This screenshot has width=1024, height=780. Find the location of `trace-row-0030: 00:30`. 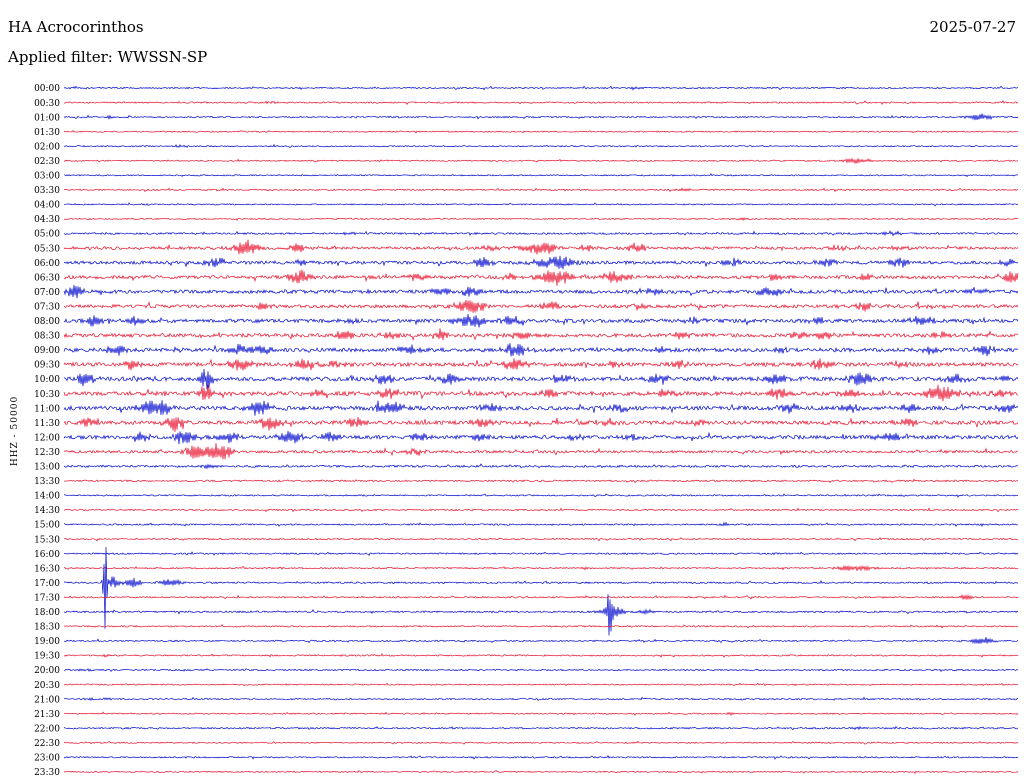

trace-row-0030: 00:30 is located at coordinates (526, 104).